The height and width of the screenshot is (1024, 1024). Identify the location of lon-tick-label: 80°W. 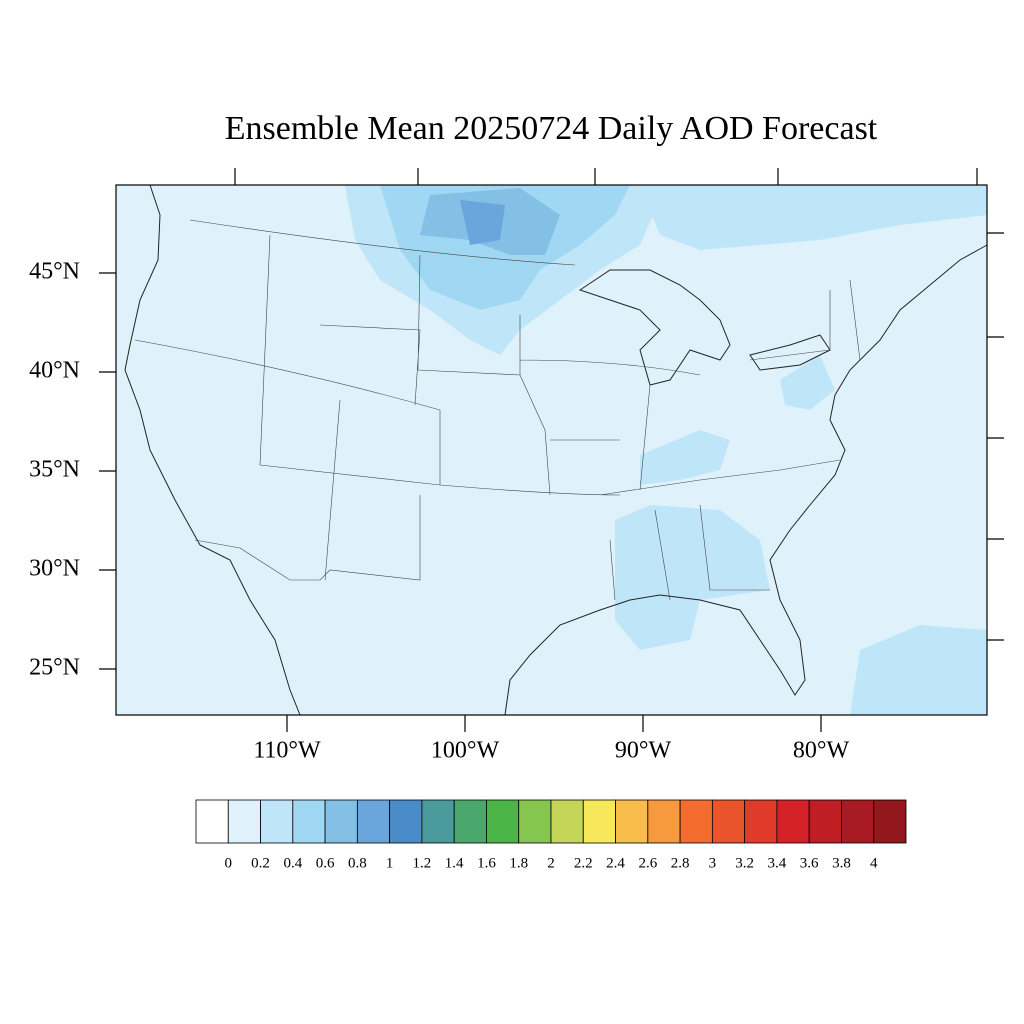
(821, 751).